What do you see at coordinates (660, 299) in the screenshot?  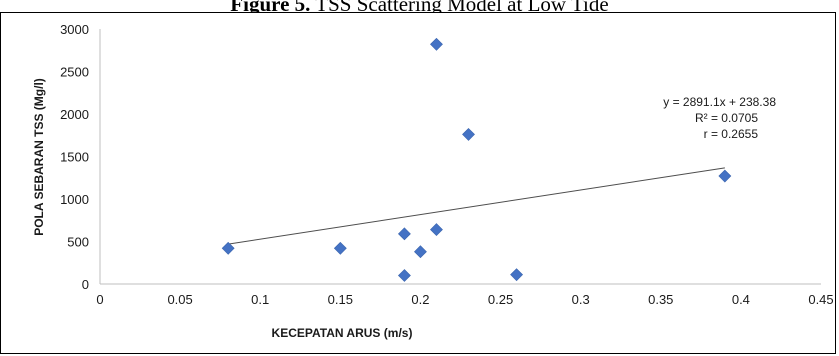 I see `x-tick-label: 0.35` at bounding box center [660, 299].